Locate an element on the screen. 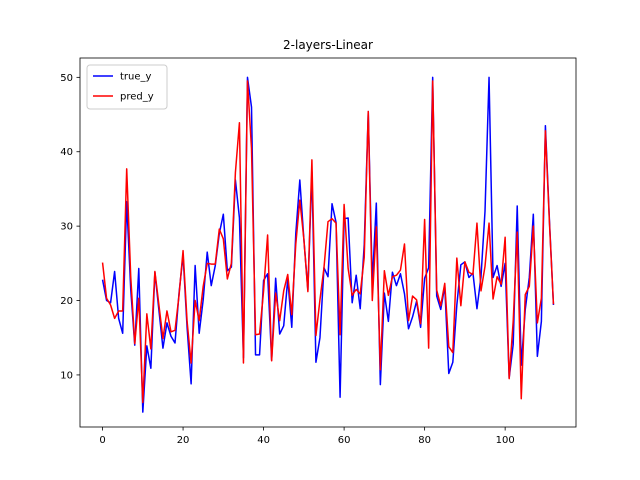 This screenshot has width=640, height=480. x-tick-label: 40 is located at coordinates (263, 440).